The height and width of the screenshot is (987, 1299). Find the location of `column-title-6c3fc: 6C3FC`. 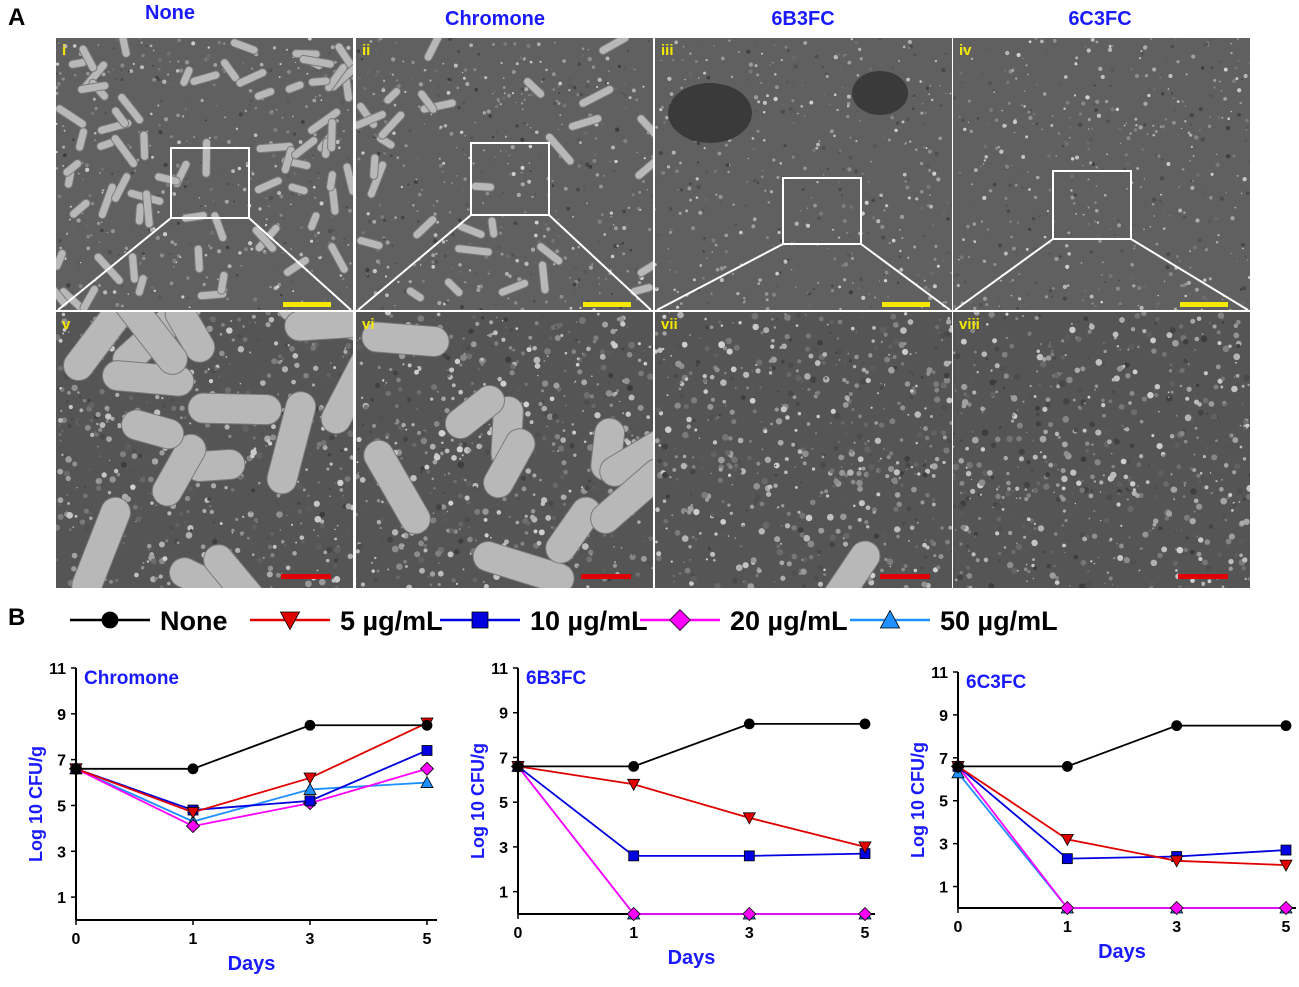

column-title-6c3fc: 6C3FC is located at coordinates (1100, 19).